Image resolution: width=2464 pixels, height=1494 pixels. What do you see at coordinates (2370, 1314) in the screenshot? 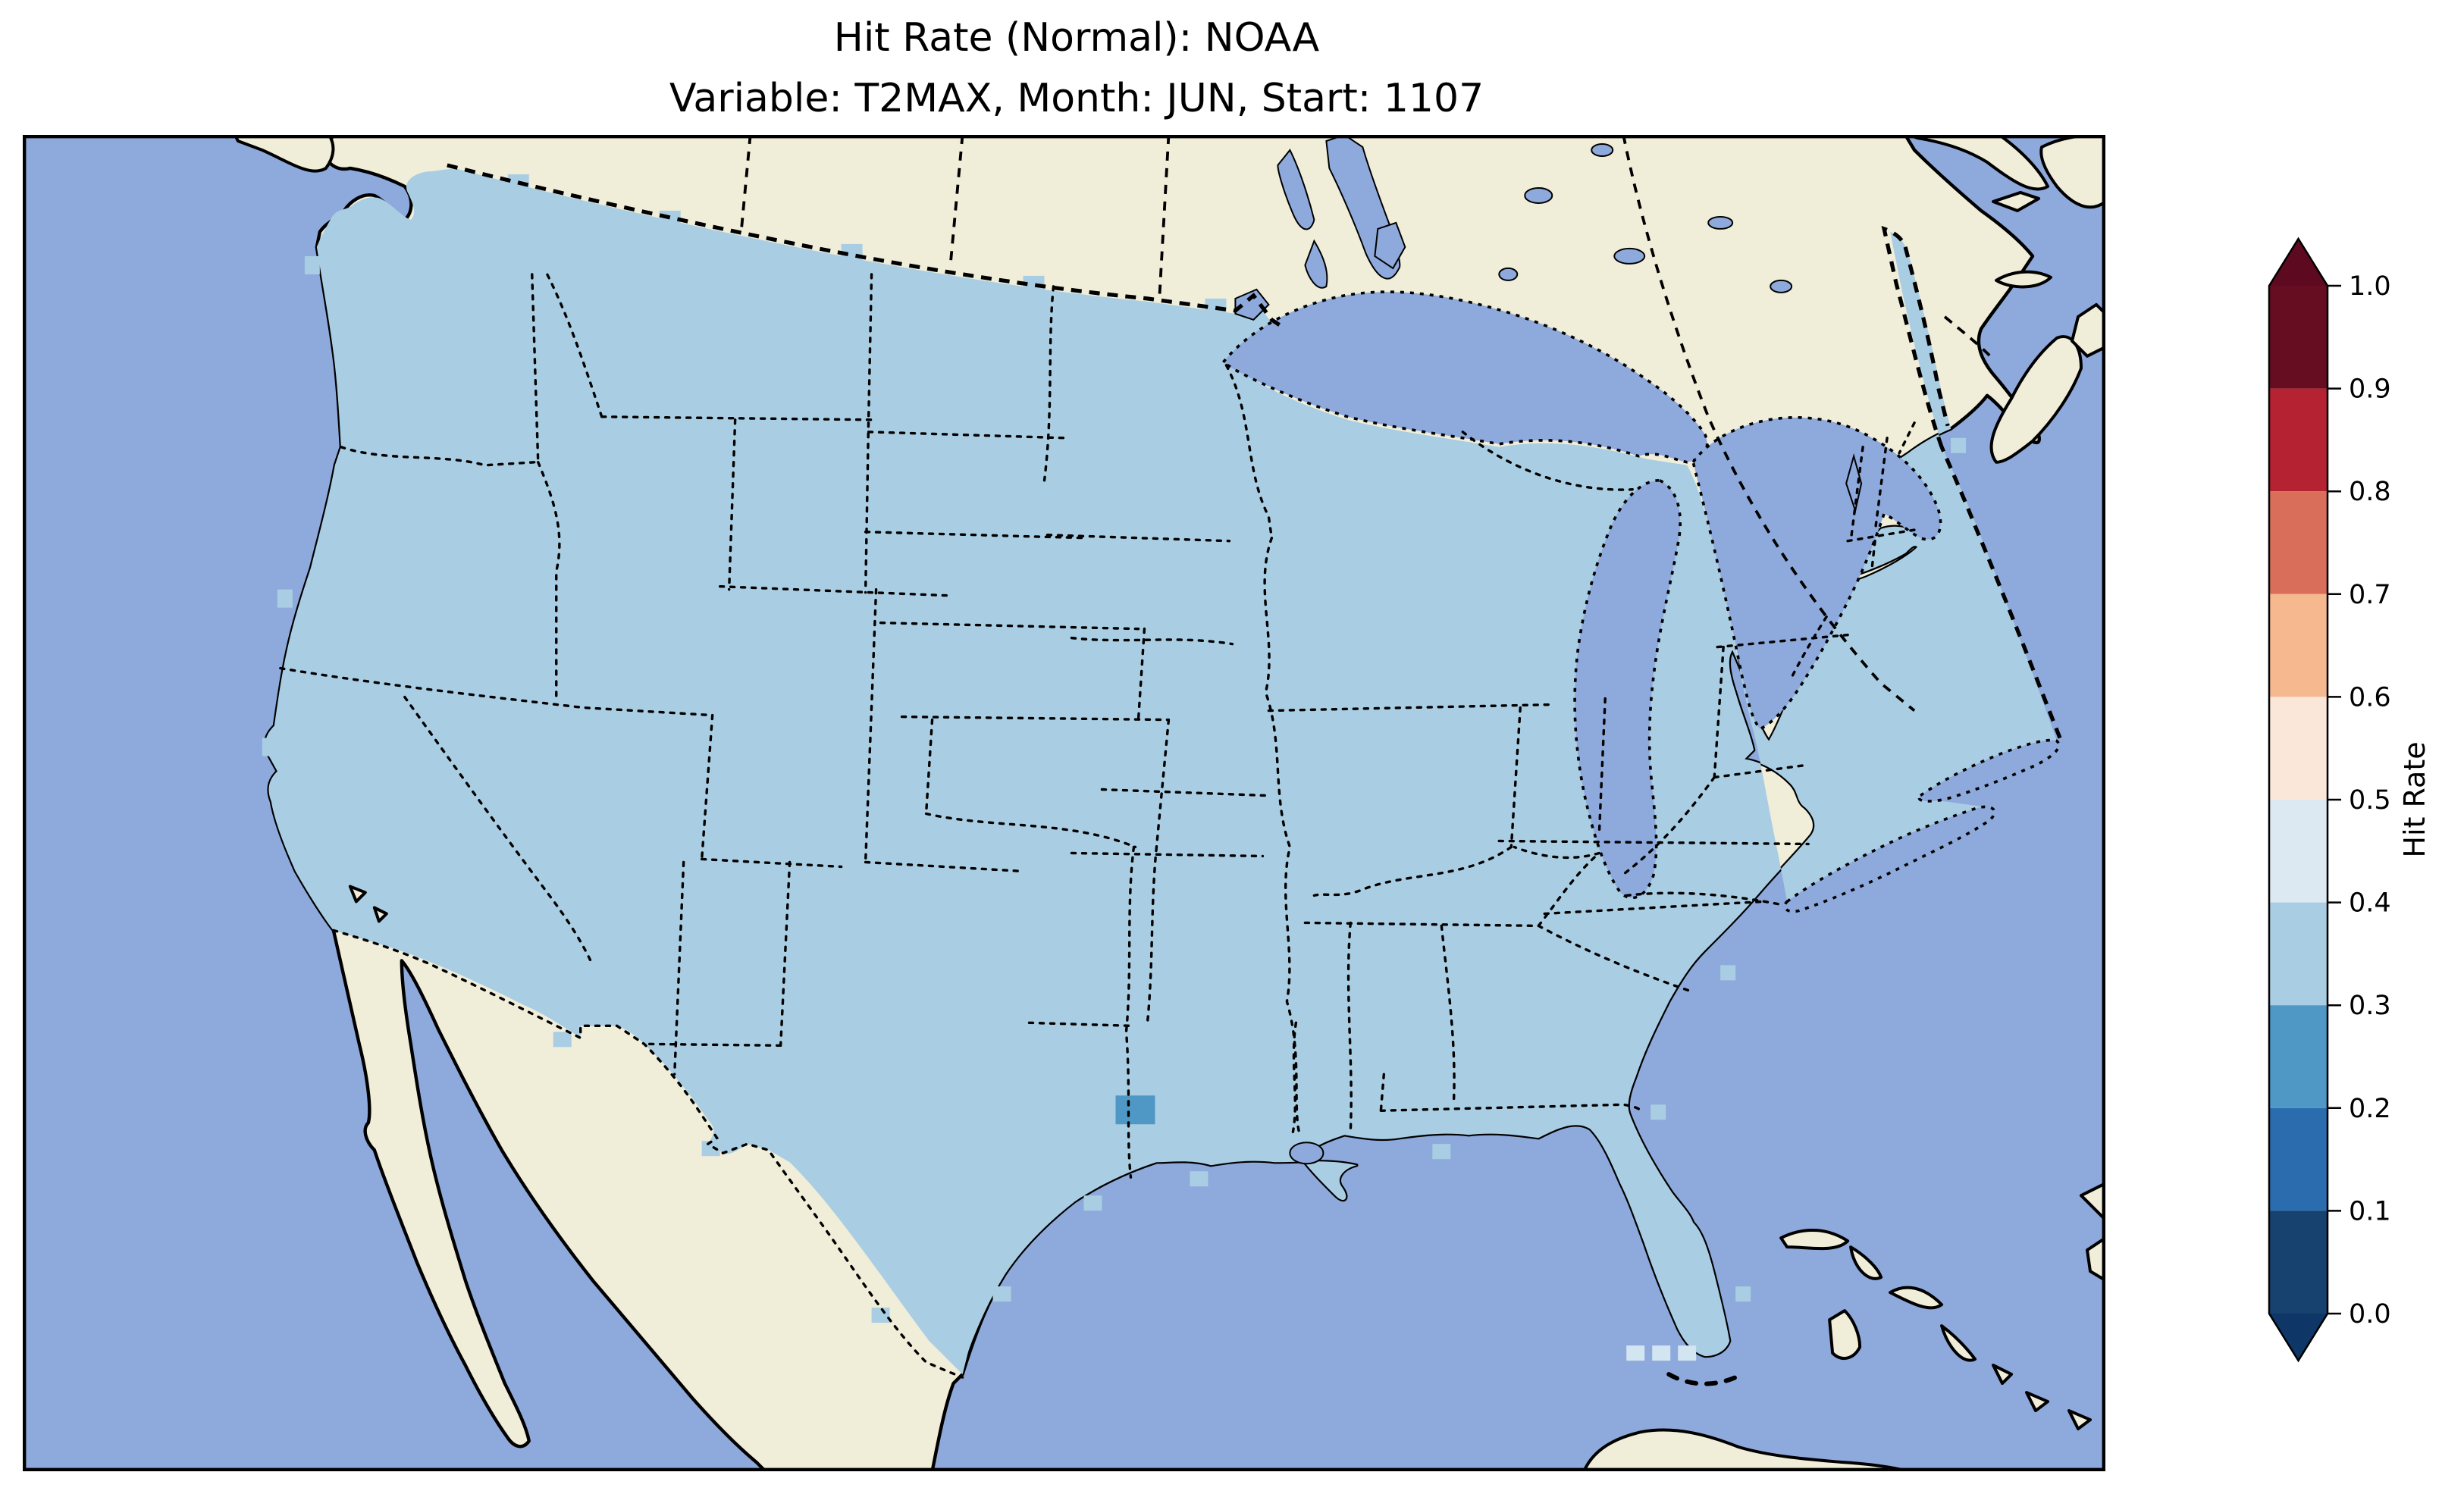
I see `tick-0.0: 0.0` at bounding box center [2370, 1314].